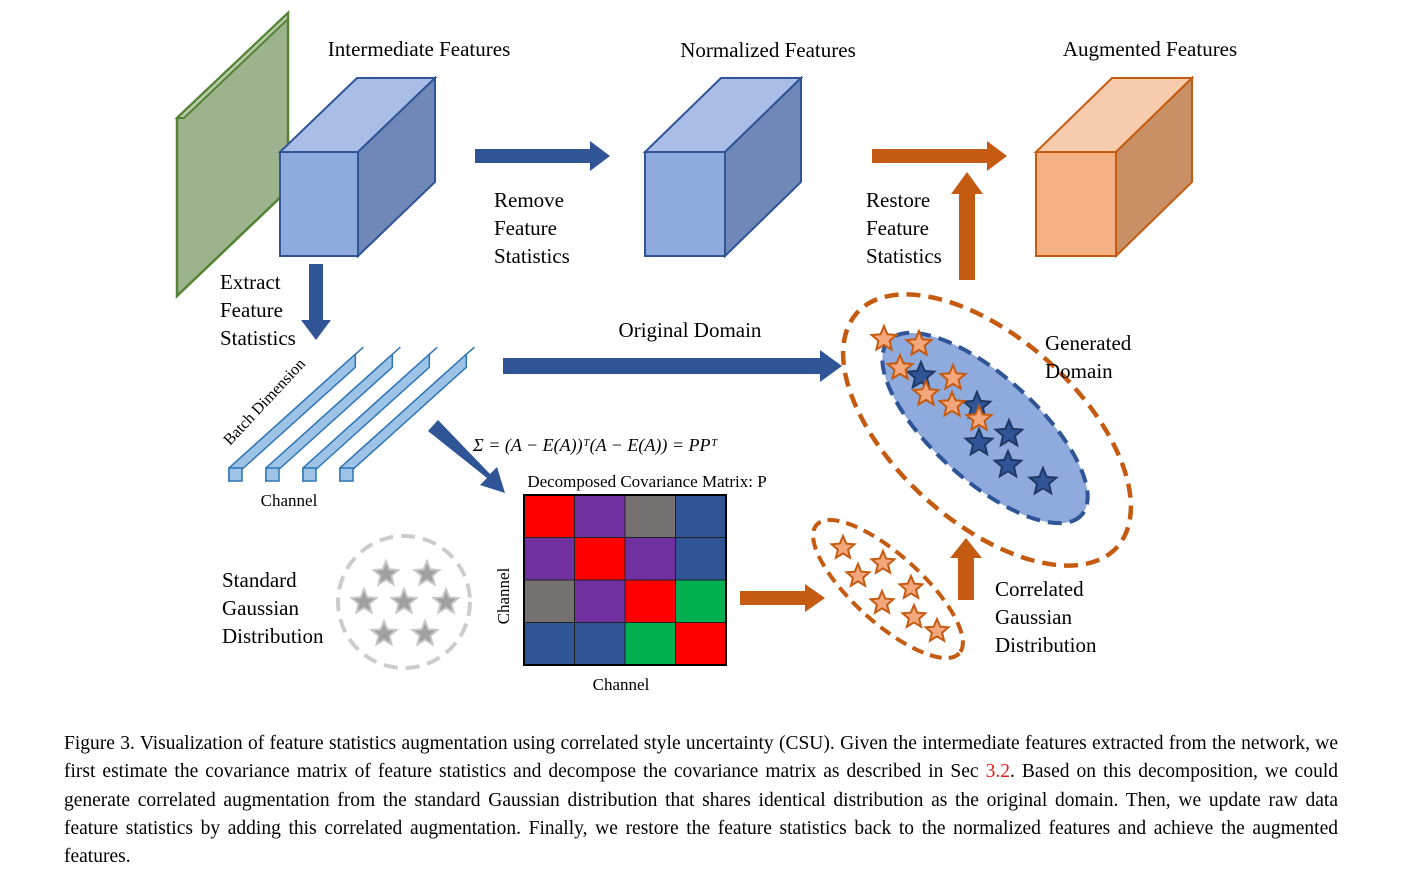 The image size is (1401, 871). I want to click on correlated-gaussian-ellipse, so click(888, 589).